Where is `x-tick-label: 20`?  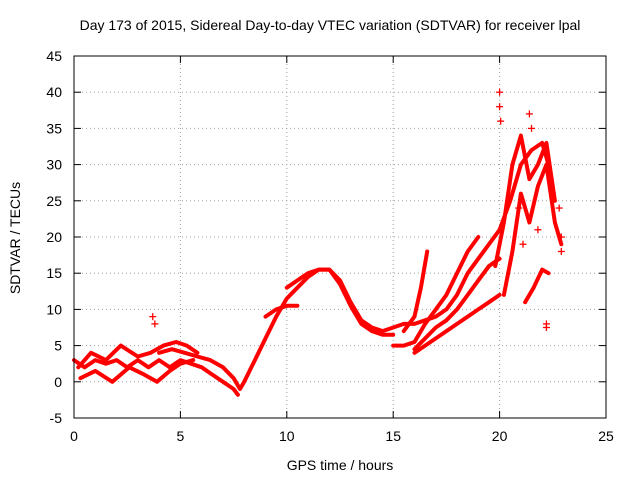 x-tick-label: 20 is located at coordinates (500, 436).